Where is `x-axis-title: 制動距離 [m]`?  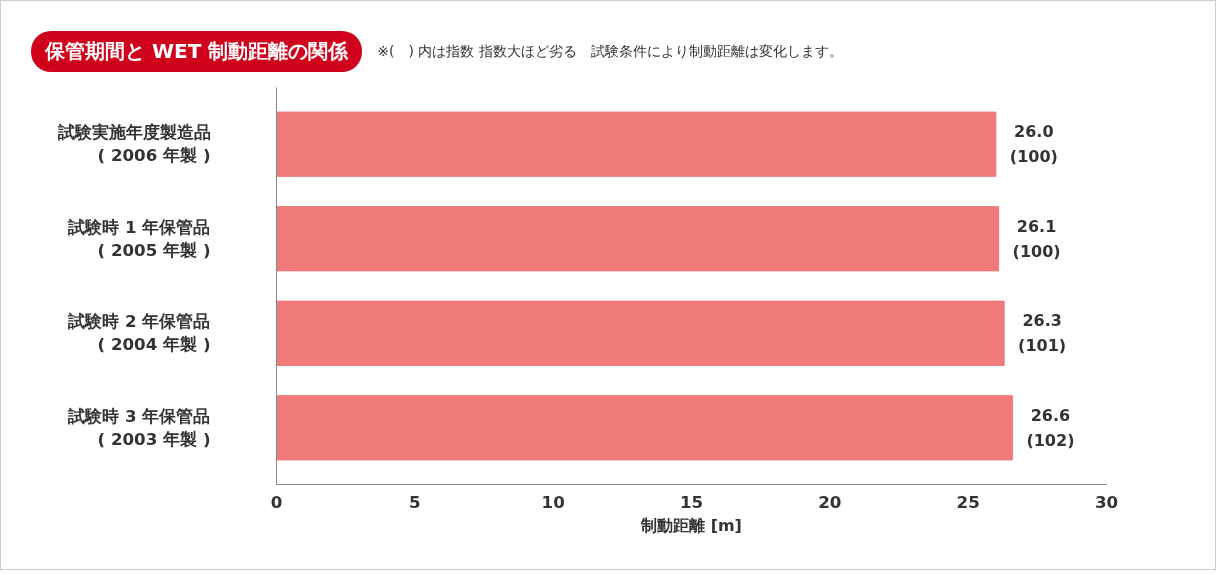
x-axis-title: 制動距離 [m] is located at coordinates (691, 525).